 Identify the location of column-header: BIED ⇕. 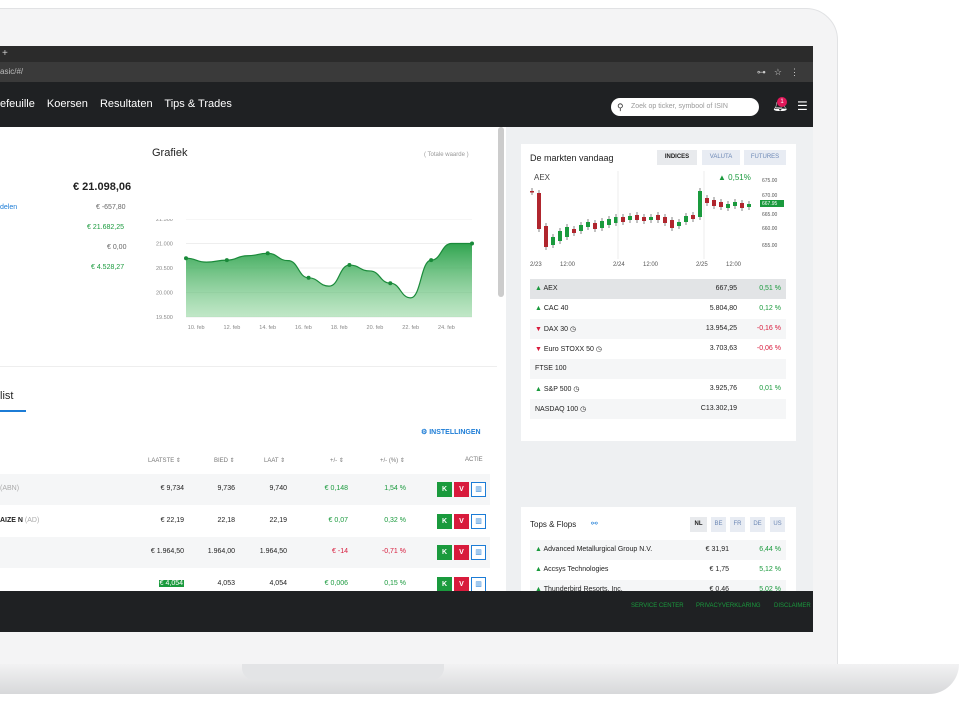
(224, 461).